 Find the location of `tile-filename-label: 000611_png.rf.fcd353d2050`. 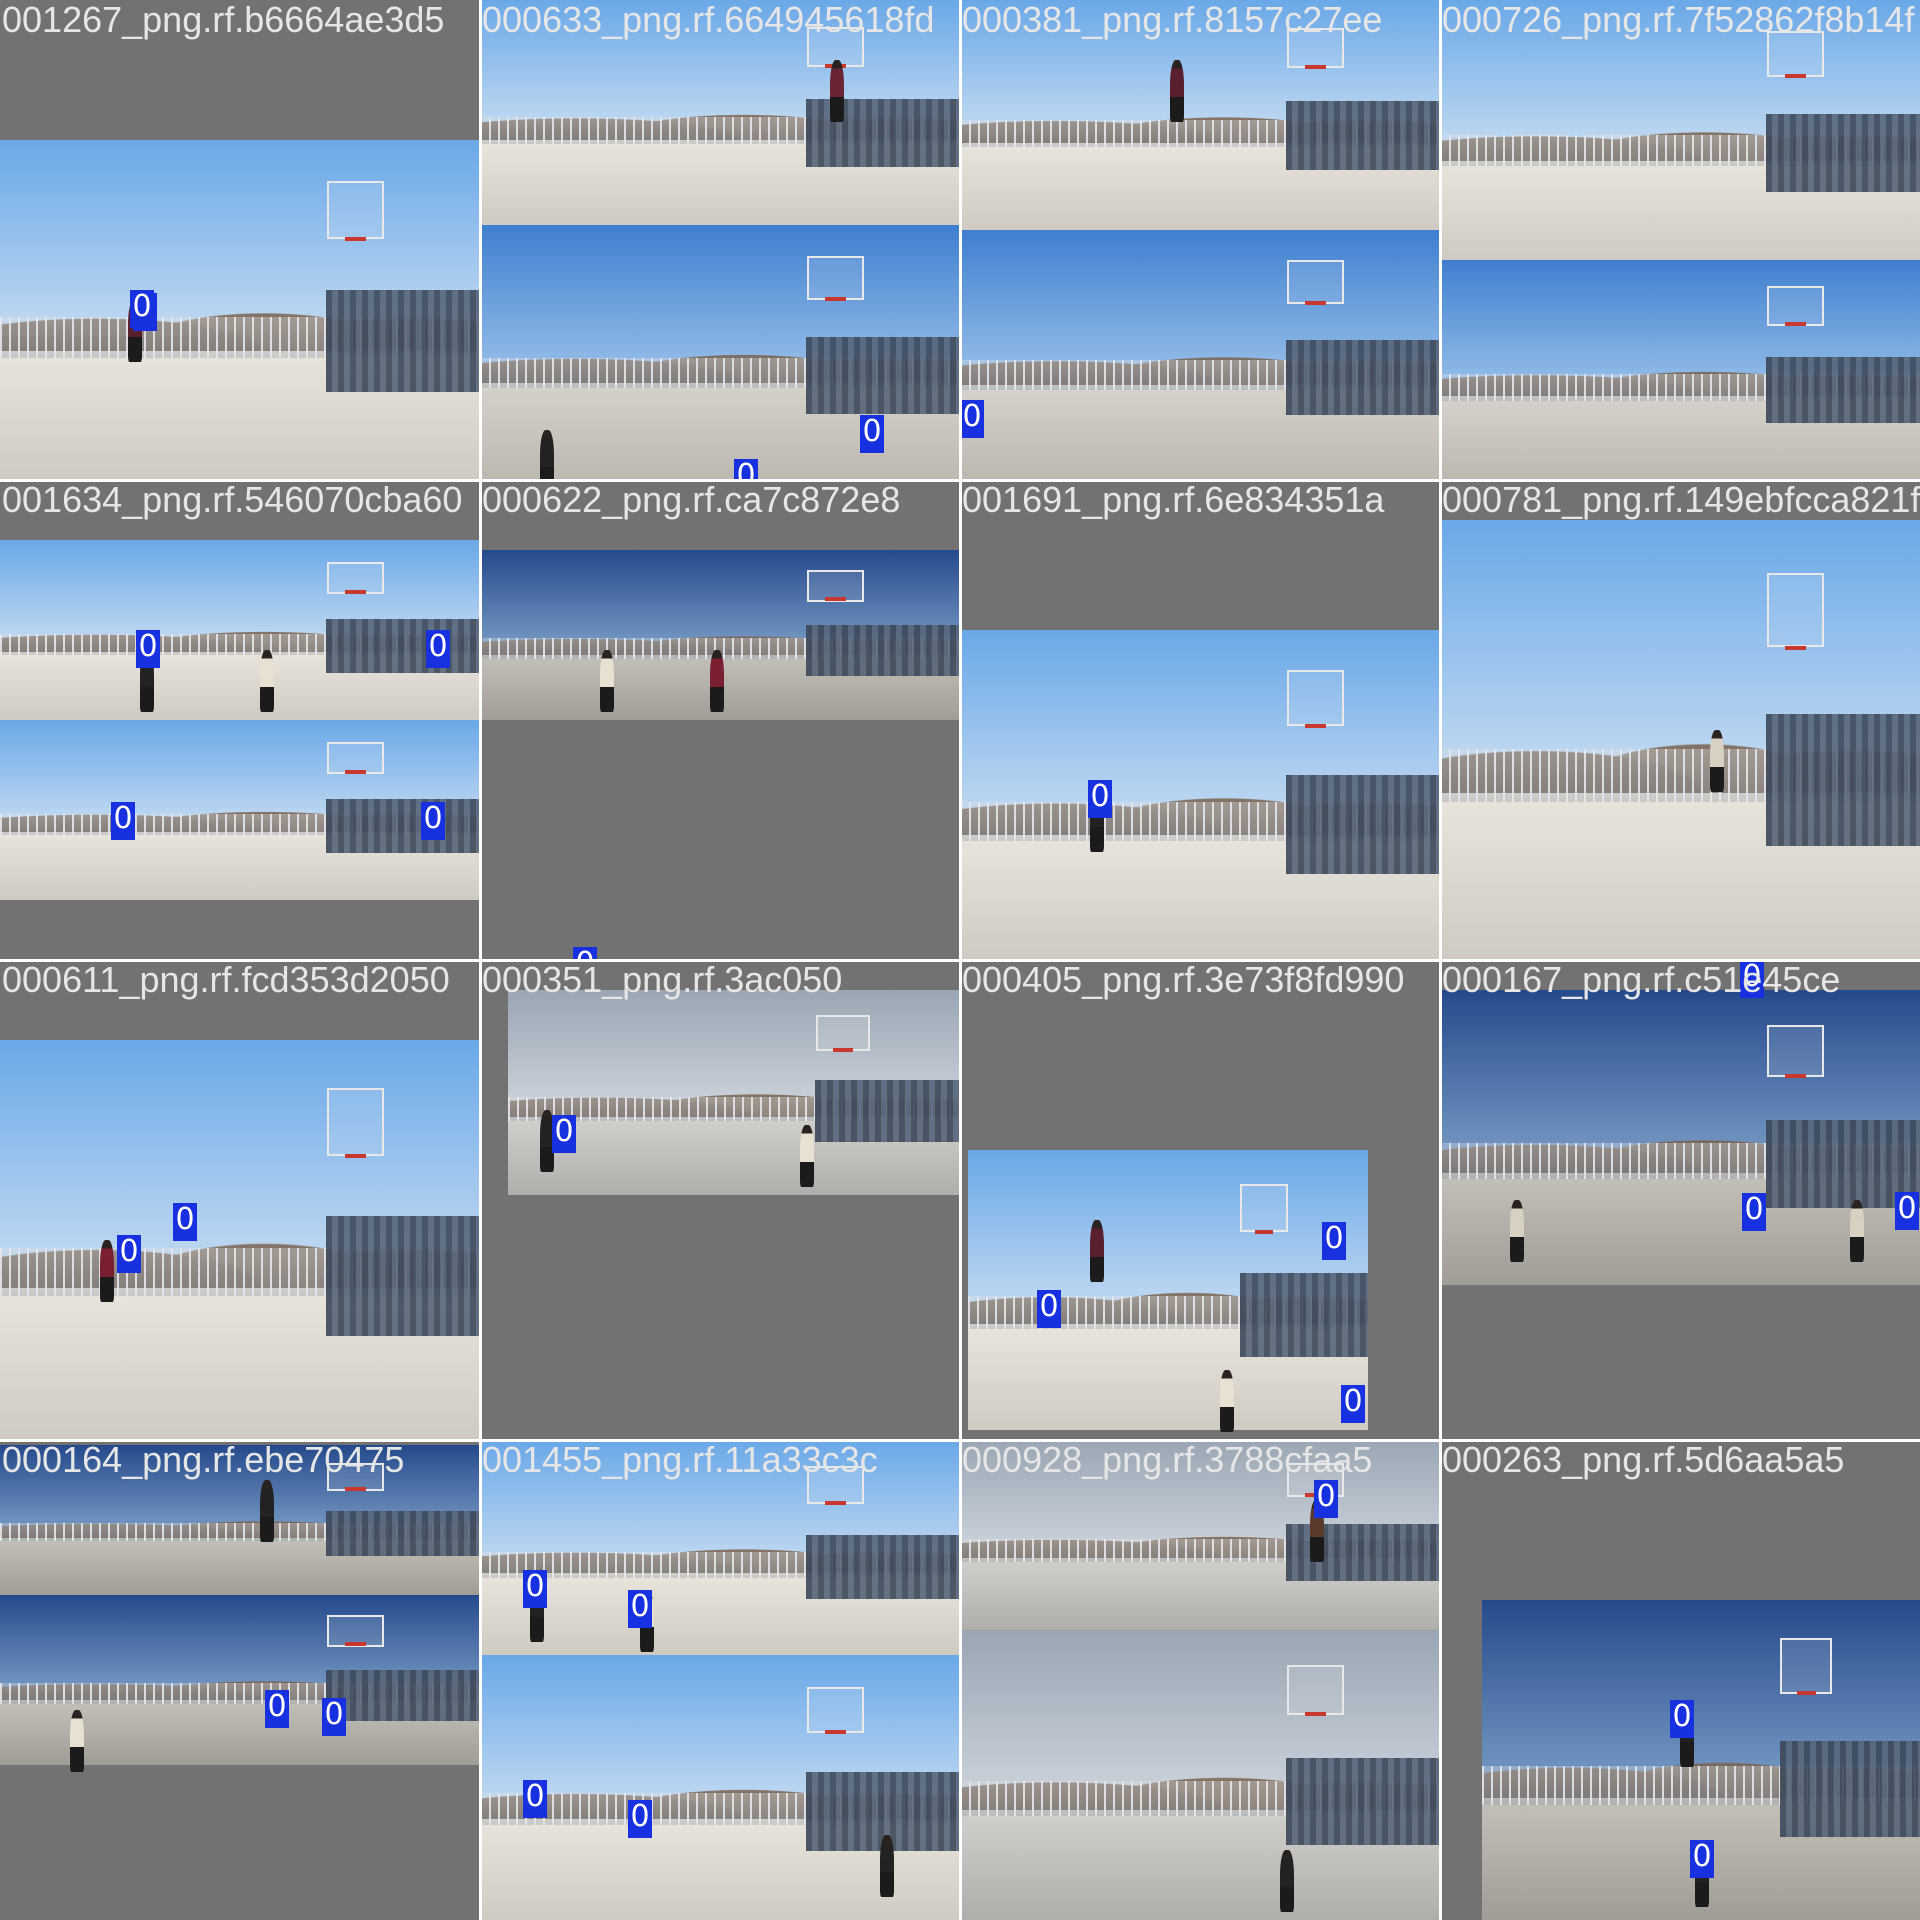

tile-filename-label: 000611_png.rf.fcd353d2050 is located at coordinates (226, 980).